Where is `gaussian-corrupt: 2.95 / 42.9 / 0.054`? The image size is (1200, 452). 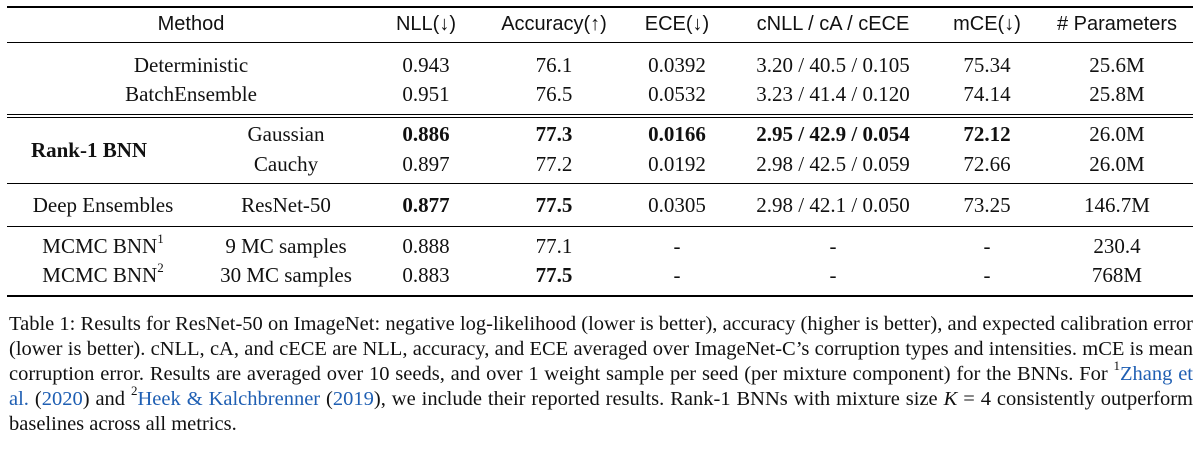
gaussian-corrupt: 2.95 / 42.9 / 0.054 is located at coordinates (833, 134).